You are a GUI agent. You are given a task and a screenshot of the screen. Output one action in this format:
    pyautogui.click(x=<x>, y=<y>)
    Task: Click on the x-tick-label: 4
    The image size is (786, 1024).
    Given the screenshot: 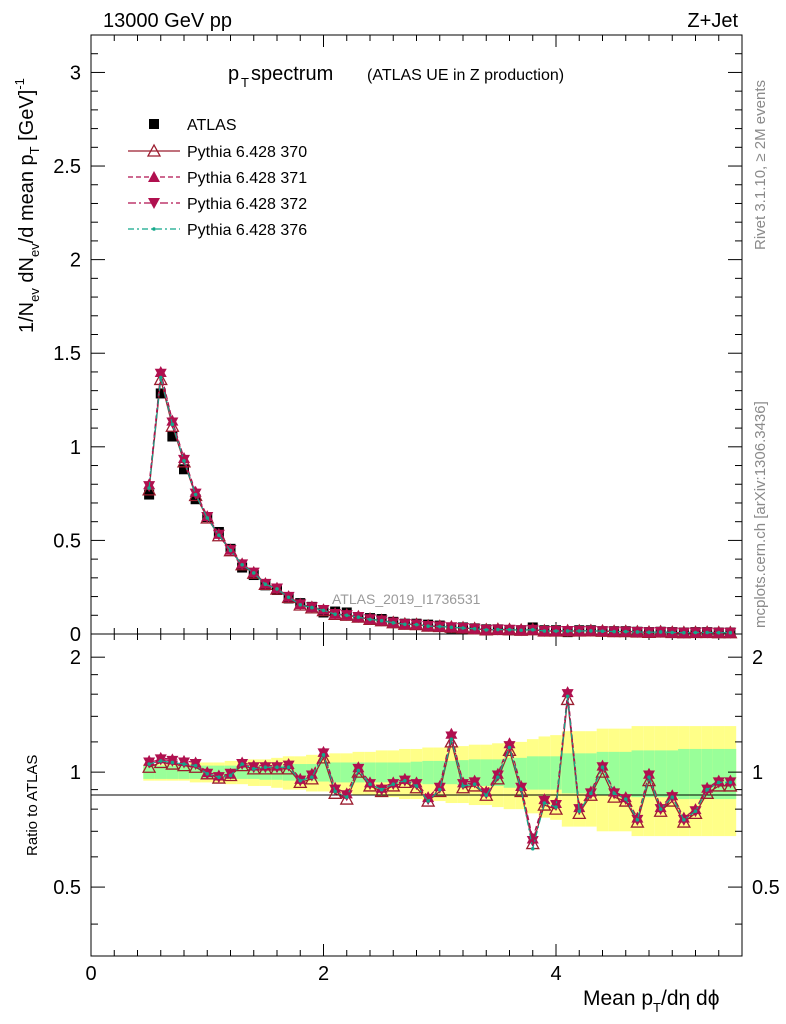 What is the action you would take?
    pyautogui.click(x=555, y=974)
    